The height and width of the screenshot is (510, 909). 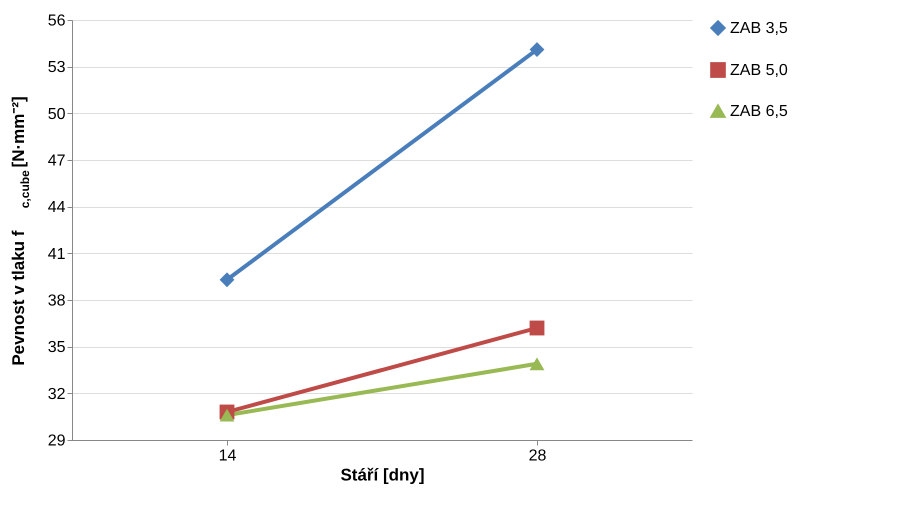 I want to click on y-tick-label: 29, so click(x=57, y=441).